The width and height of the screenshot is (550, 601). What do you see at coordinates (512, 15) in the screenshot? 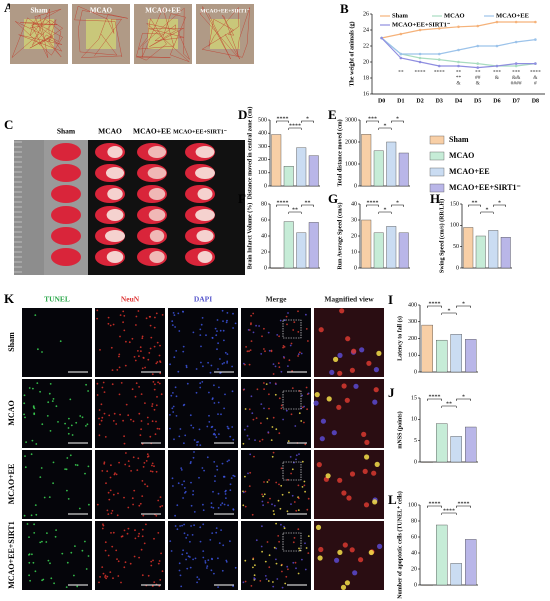
I see `legend-label: MCAO+EE` at bounding box center [512, 15].